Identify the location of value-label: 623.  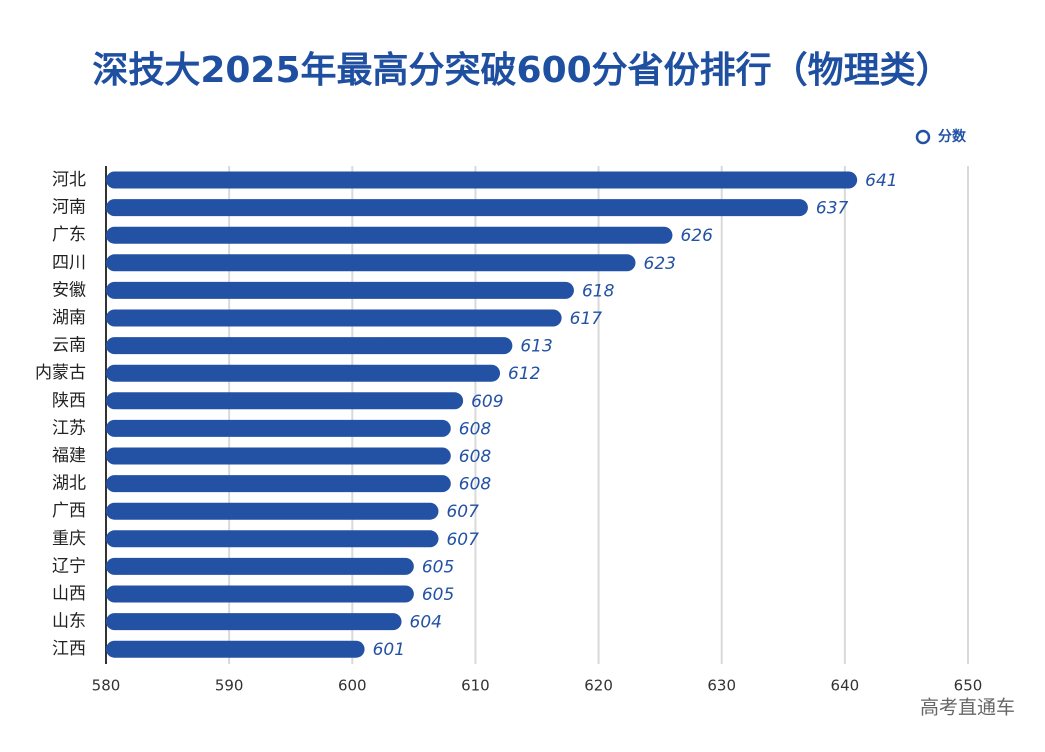
(660, 264).